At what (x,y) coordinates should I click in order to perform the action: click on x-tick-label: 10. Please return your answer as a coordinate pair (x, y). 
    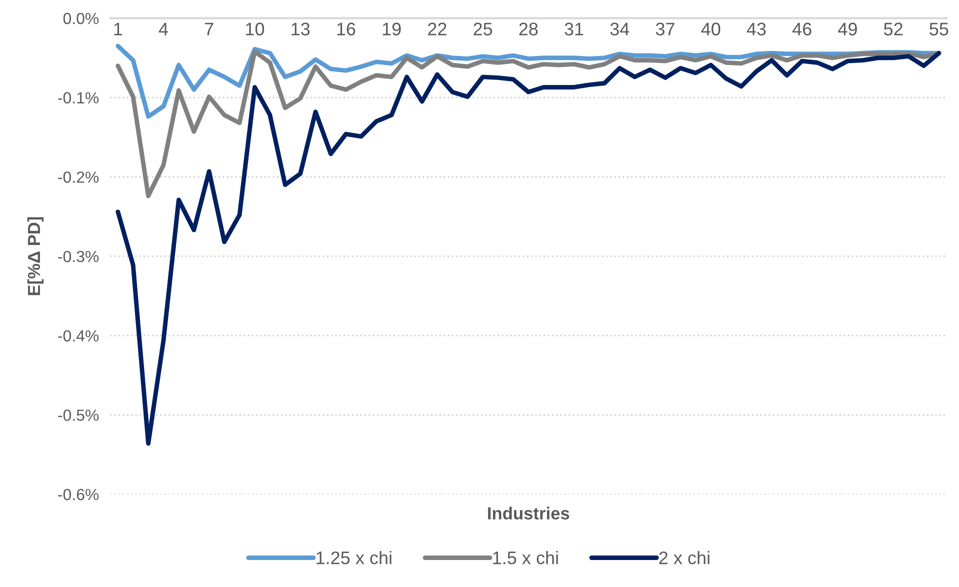
    Looking at the image, I should click on (255, 29).